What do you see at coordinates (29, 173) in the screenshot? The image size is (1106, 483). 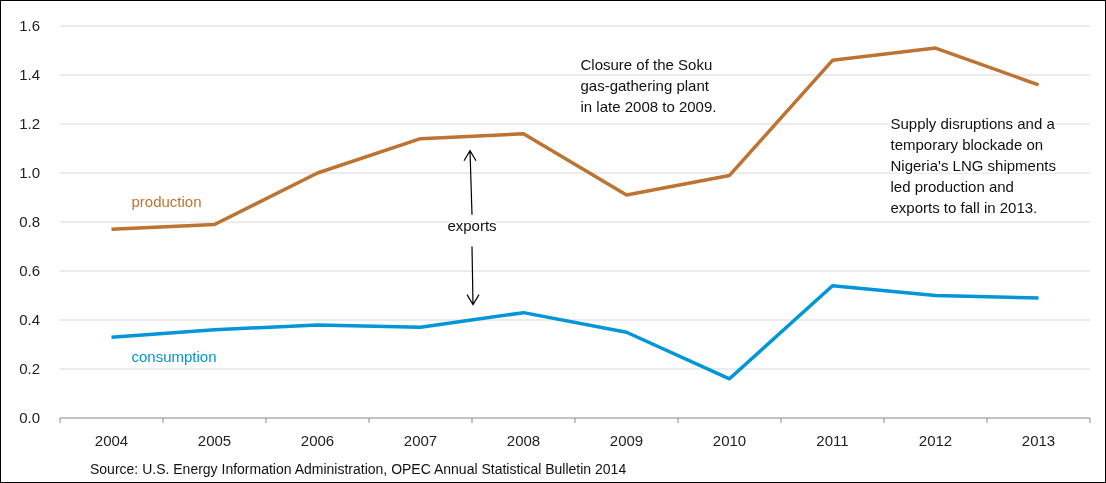 I see `y-tick-label: 1.0` at bounding box center [29, 173].